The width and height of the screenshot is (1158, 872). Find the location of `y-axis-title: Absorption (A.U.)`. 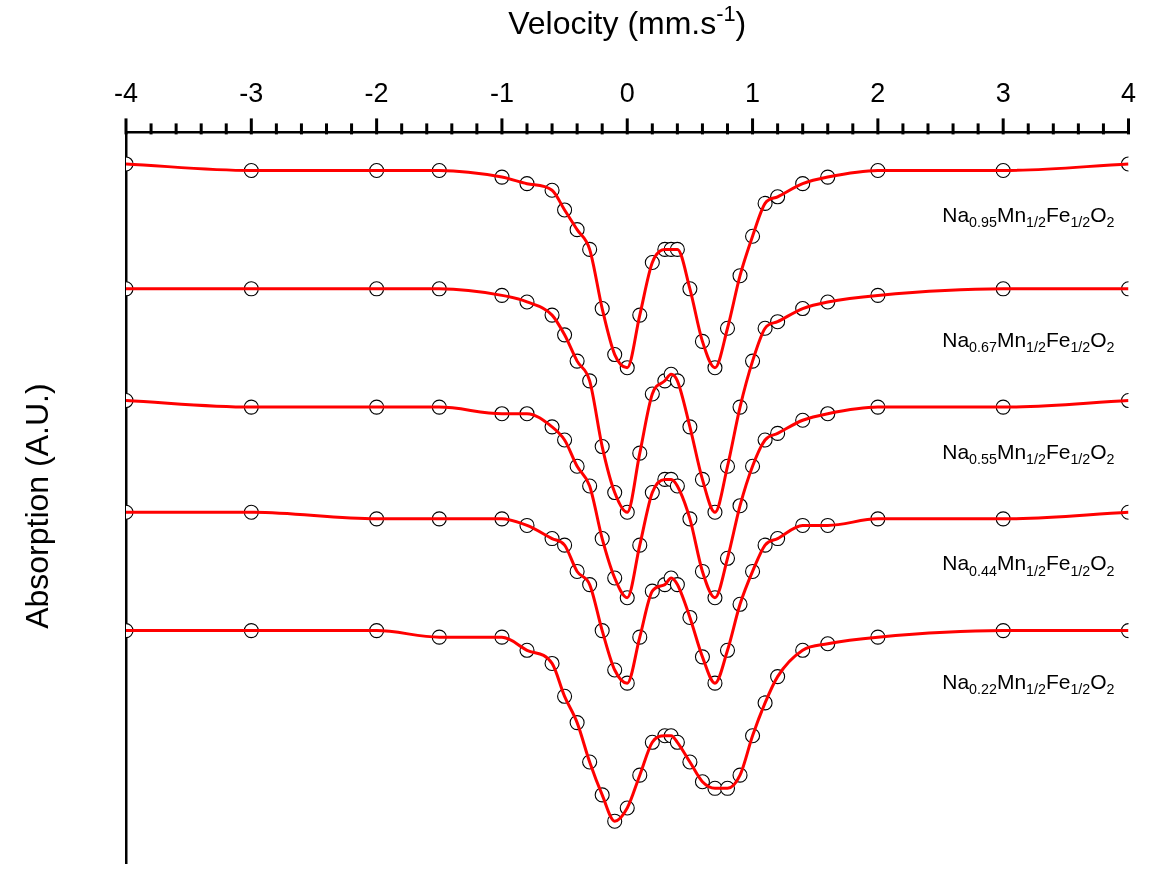

y-axis-title: Absorption (A.U.) is located at coordinates (37, 506).